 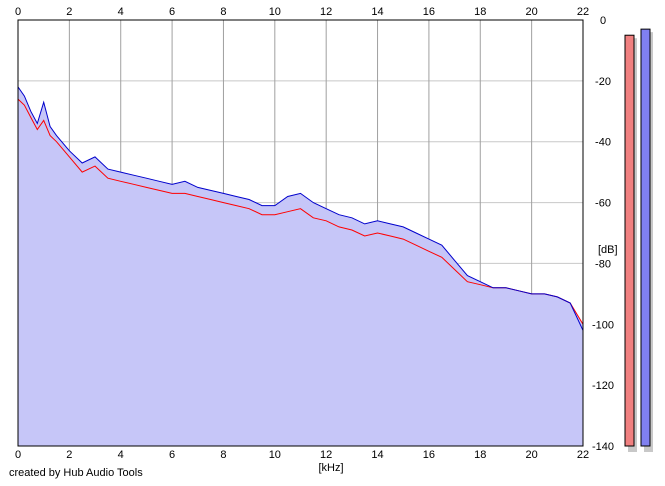 I want to click on x-tick-label-bottom: 6, so click(x=172, y=455).